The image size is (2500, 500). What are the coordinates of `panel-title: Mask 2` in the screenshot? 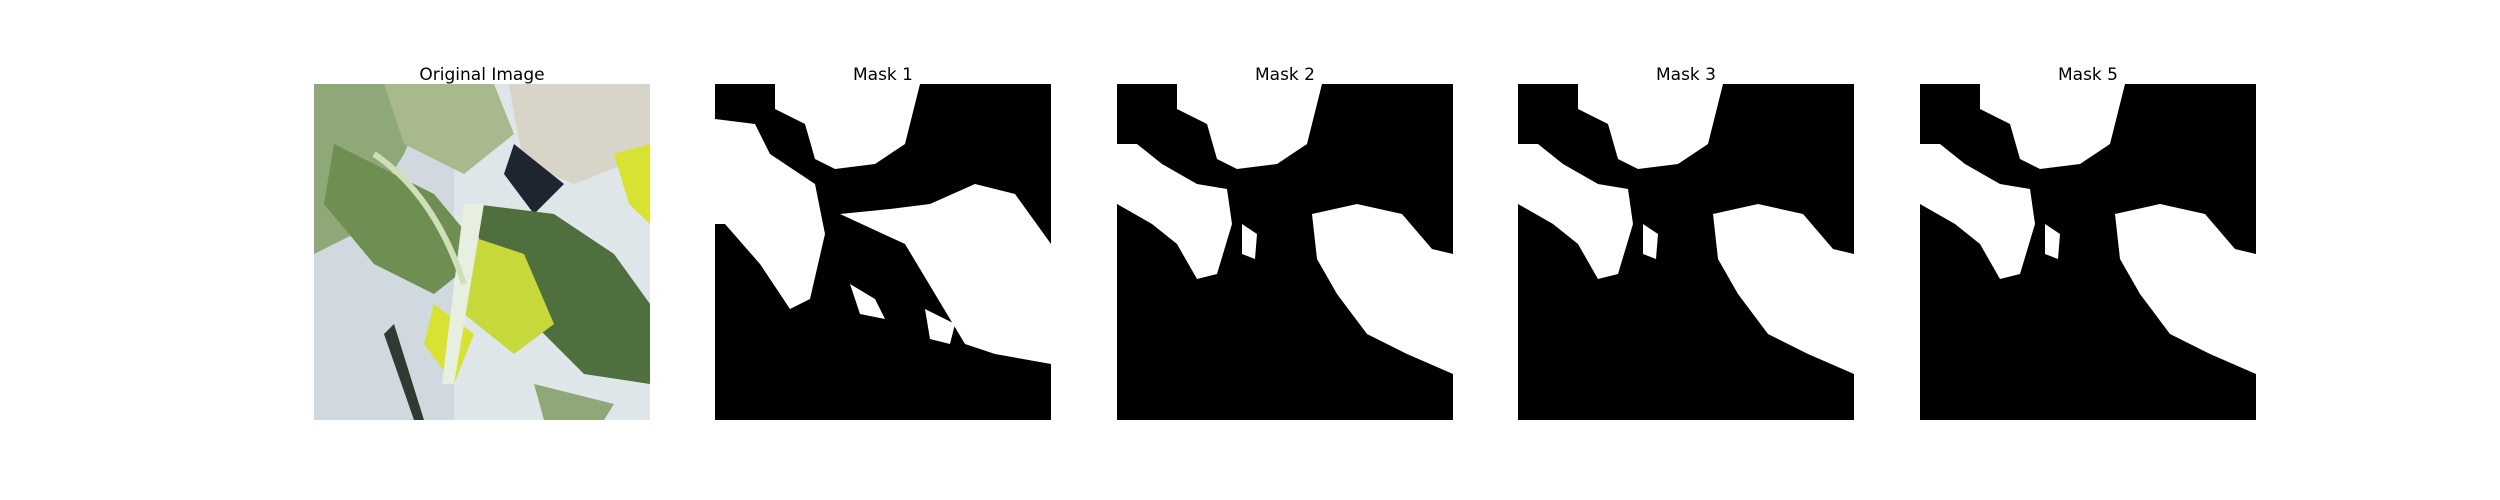 It's located at (1284, 75).